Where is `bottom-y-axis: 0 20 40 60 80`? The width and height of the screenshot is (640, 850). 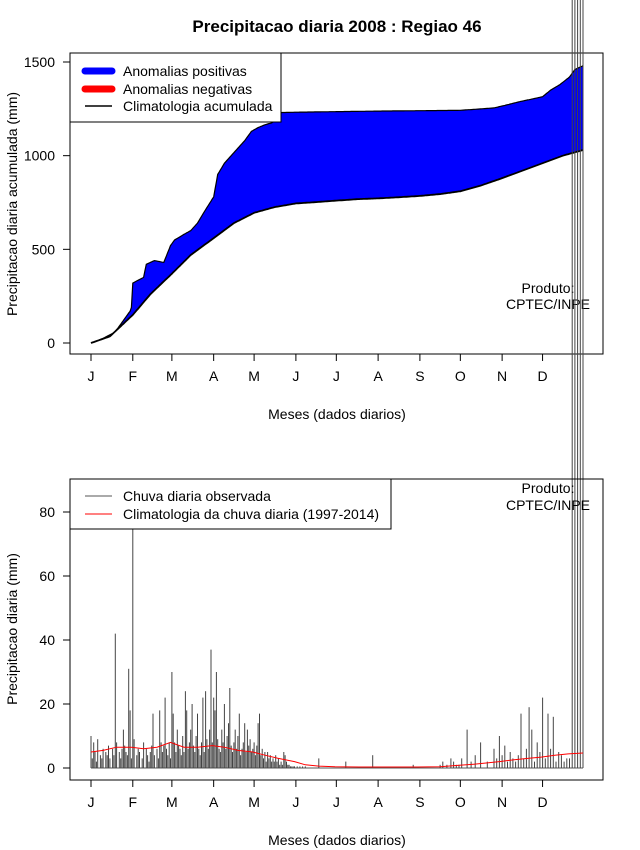
bottom-y-axis: 0 20 40 60 80 is located at coordinates (55, 640).